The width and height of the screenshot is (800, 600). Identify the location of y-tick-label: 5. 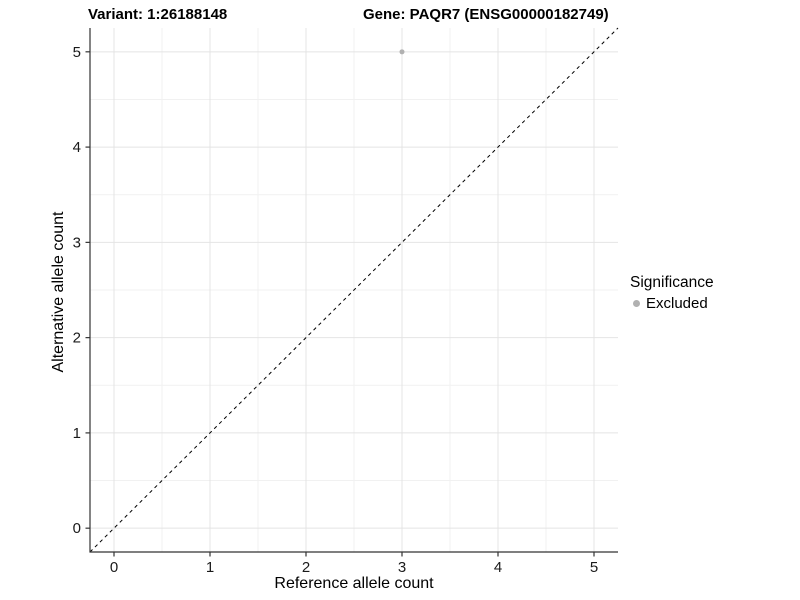
(77, 52).